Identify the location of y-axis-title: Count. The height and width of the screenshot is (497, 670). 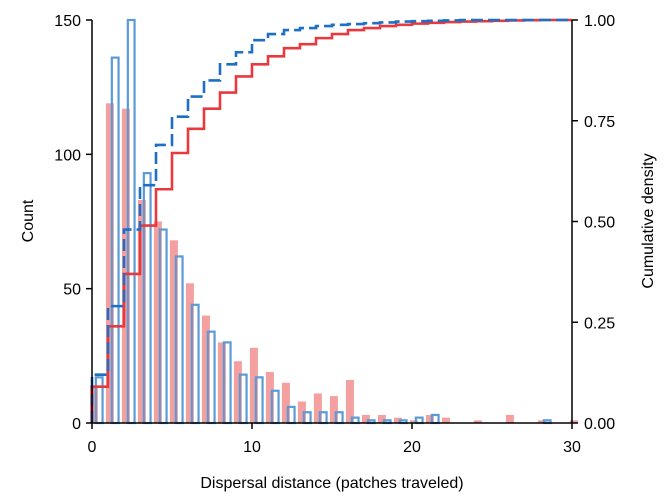
(28, 220).